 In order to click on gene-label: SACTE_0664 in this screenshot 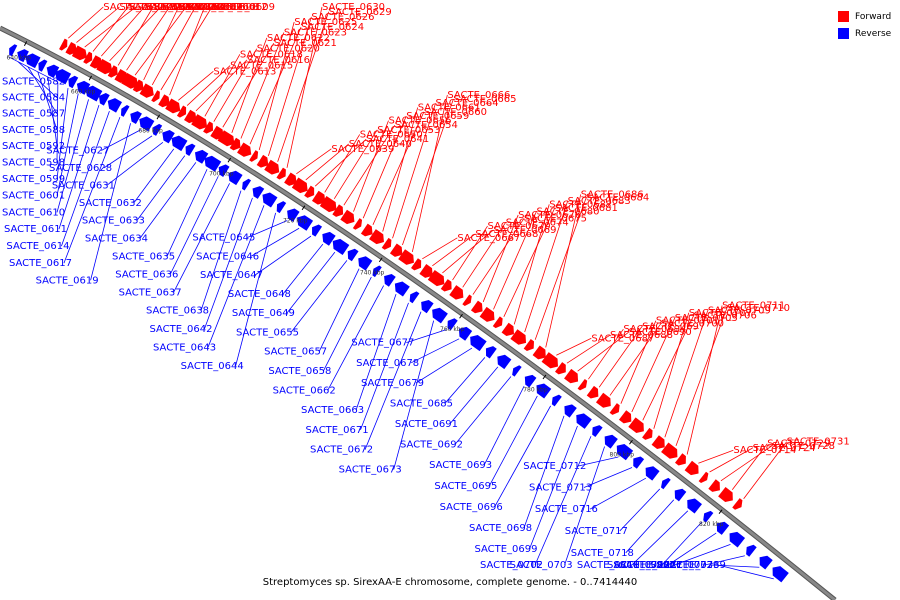, I will do `click(467, 103)`.